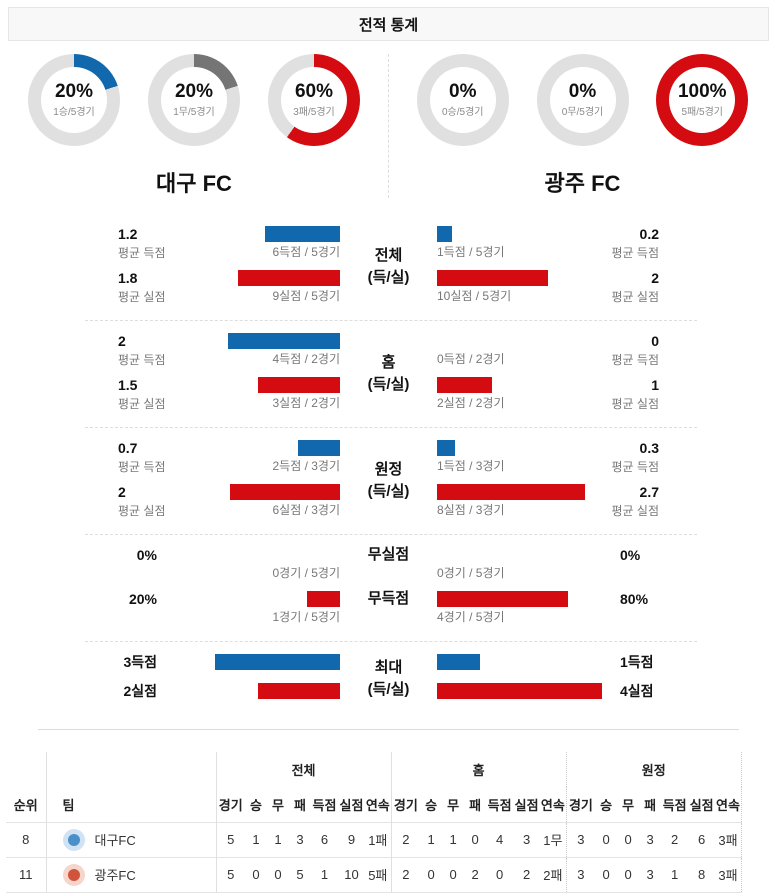  Describe the element at coordinates (130, 804) in the screenshot. I see `col-header-team: 팀` at that location.